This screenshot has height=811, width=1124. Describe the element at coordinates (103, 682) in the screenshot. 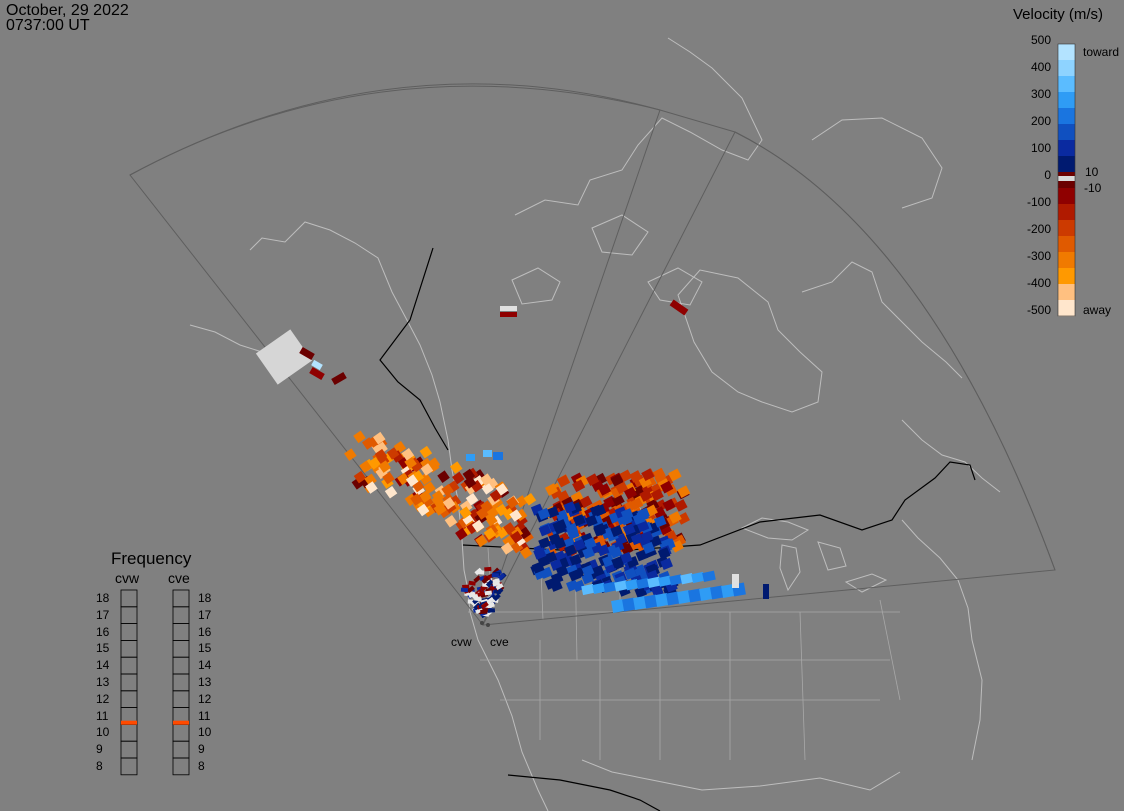

I see `frequency-scale-label-left: 13` at that location.